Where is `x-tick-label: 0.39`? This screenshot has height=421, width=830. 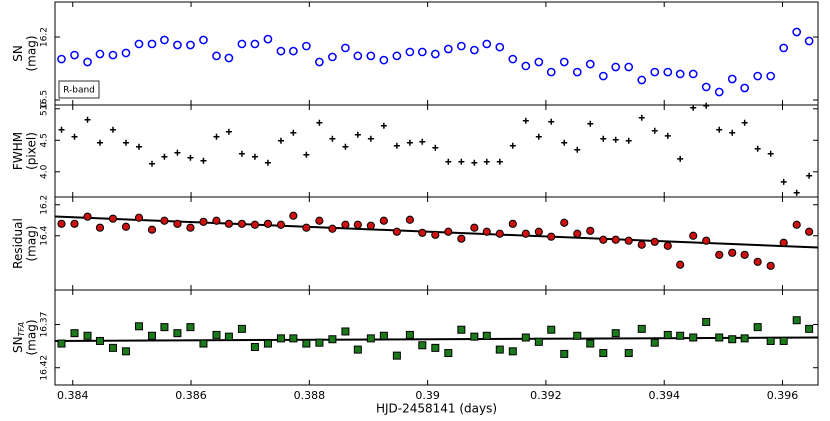 x-tick-label: 0.39 is located at coordinates (427, 395).